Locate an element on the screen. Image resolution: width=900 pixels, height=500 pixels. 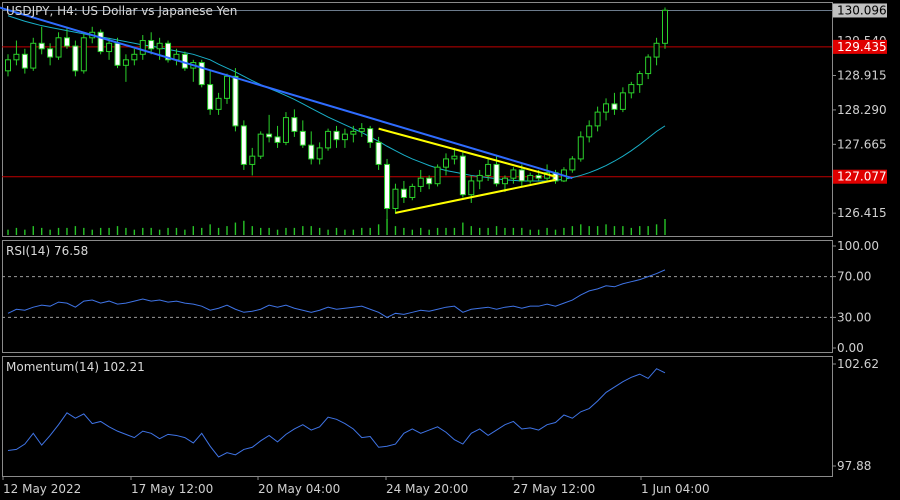
momentum-tick-label: 102.62 is located at coordinates (858, 364).